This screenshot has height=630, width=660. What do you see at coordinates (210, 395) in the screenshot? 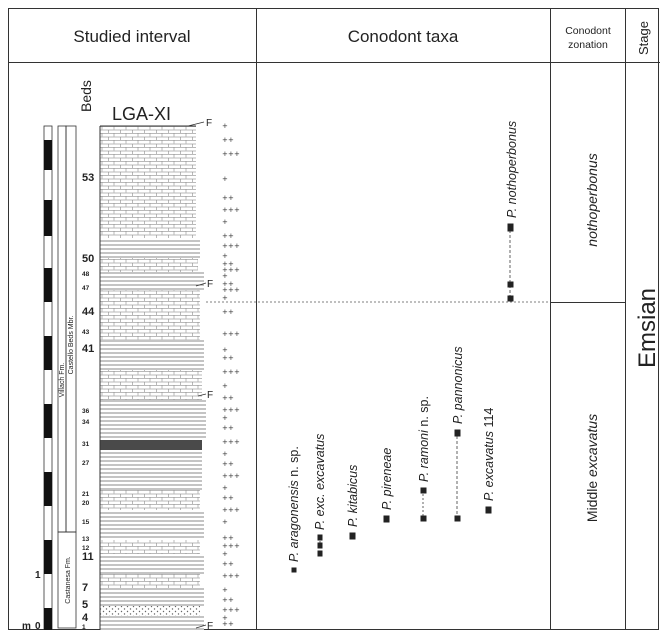
I see `fault-marker-34: F` at bounding box center [210, 395].